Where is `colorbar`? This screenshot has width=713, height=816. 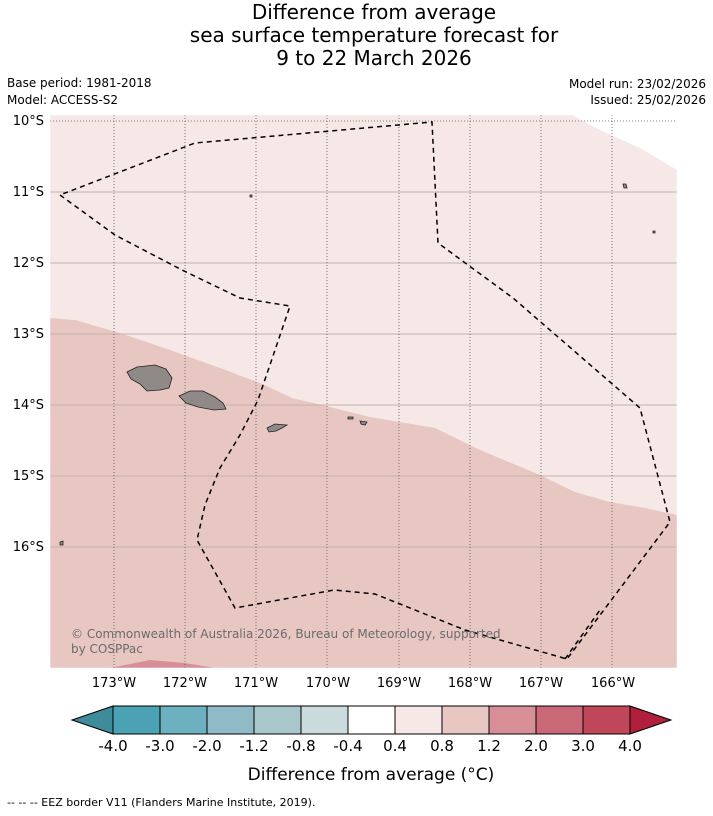
colorbar is located at coordinates (371, 720).